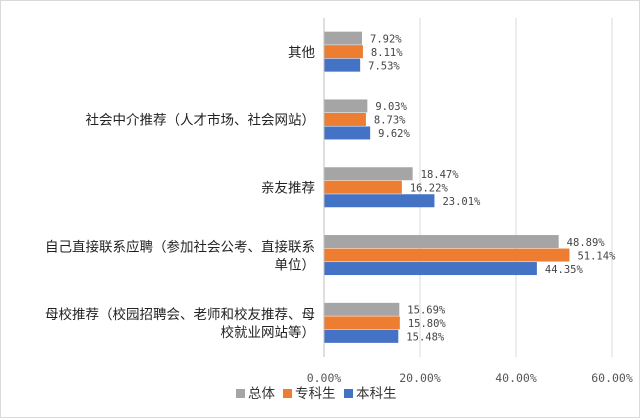  I want to click on data-label: 9.62%, so click(394, 134).